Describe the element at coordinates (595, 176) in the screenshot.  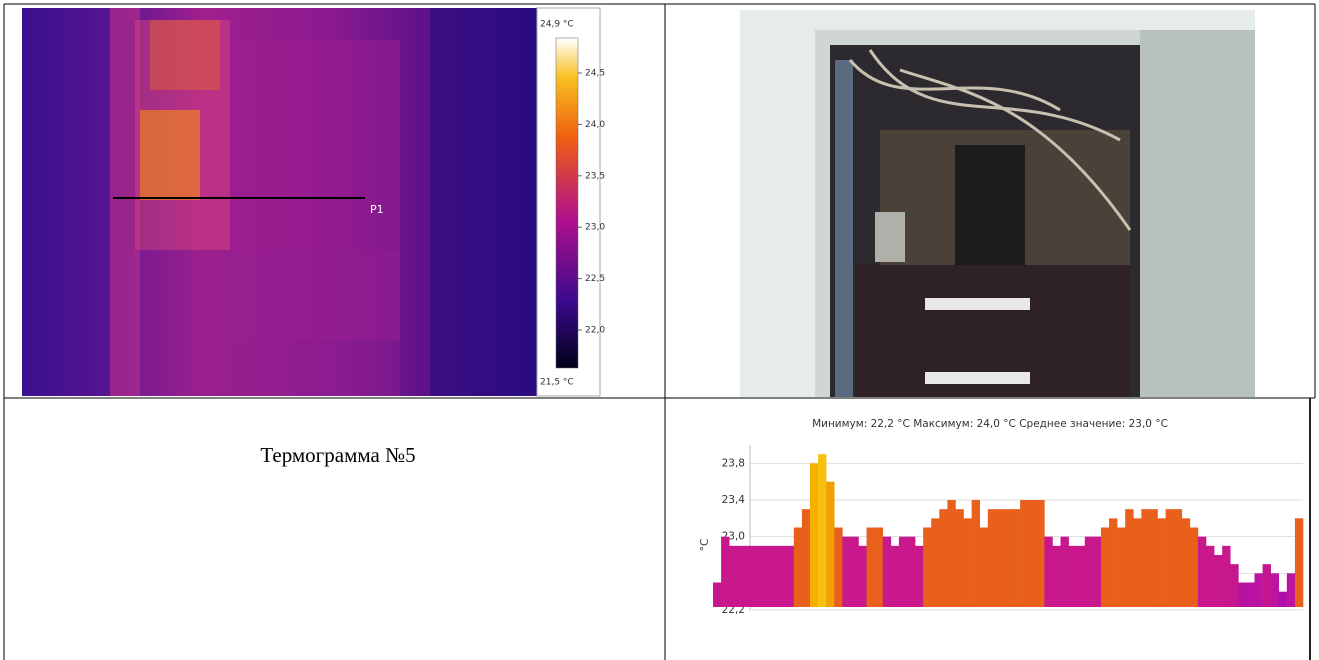
I see `scale-tick-label: 23,5` at that location.